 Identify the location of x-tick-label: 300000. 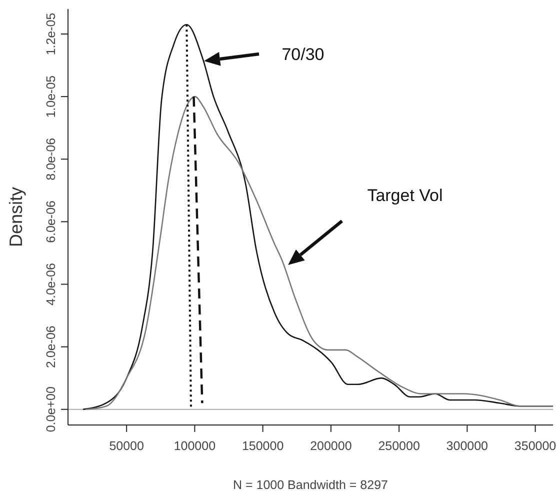
(467, 446).